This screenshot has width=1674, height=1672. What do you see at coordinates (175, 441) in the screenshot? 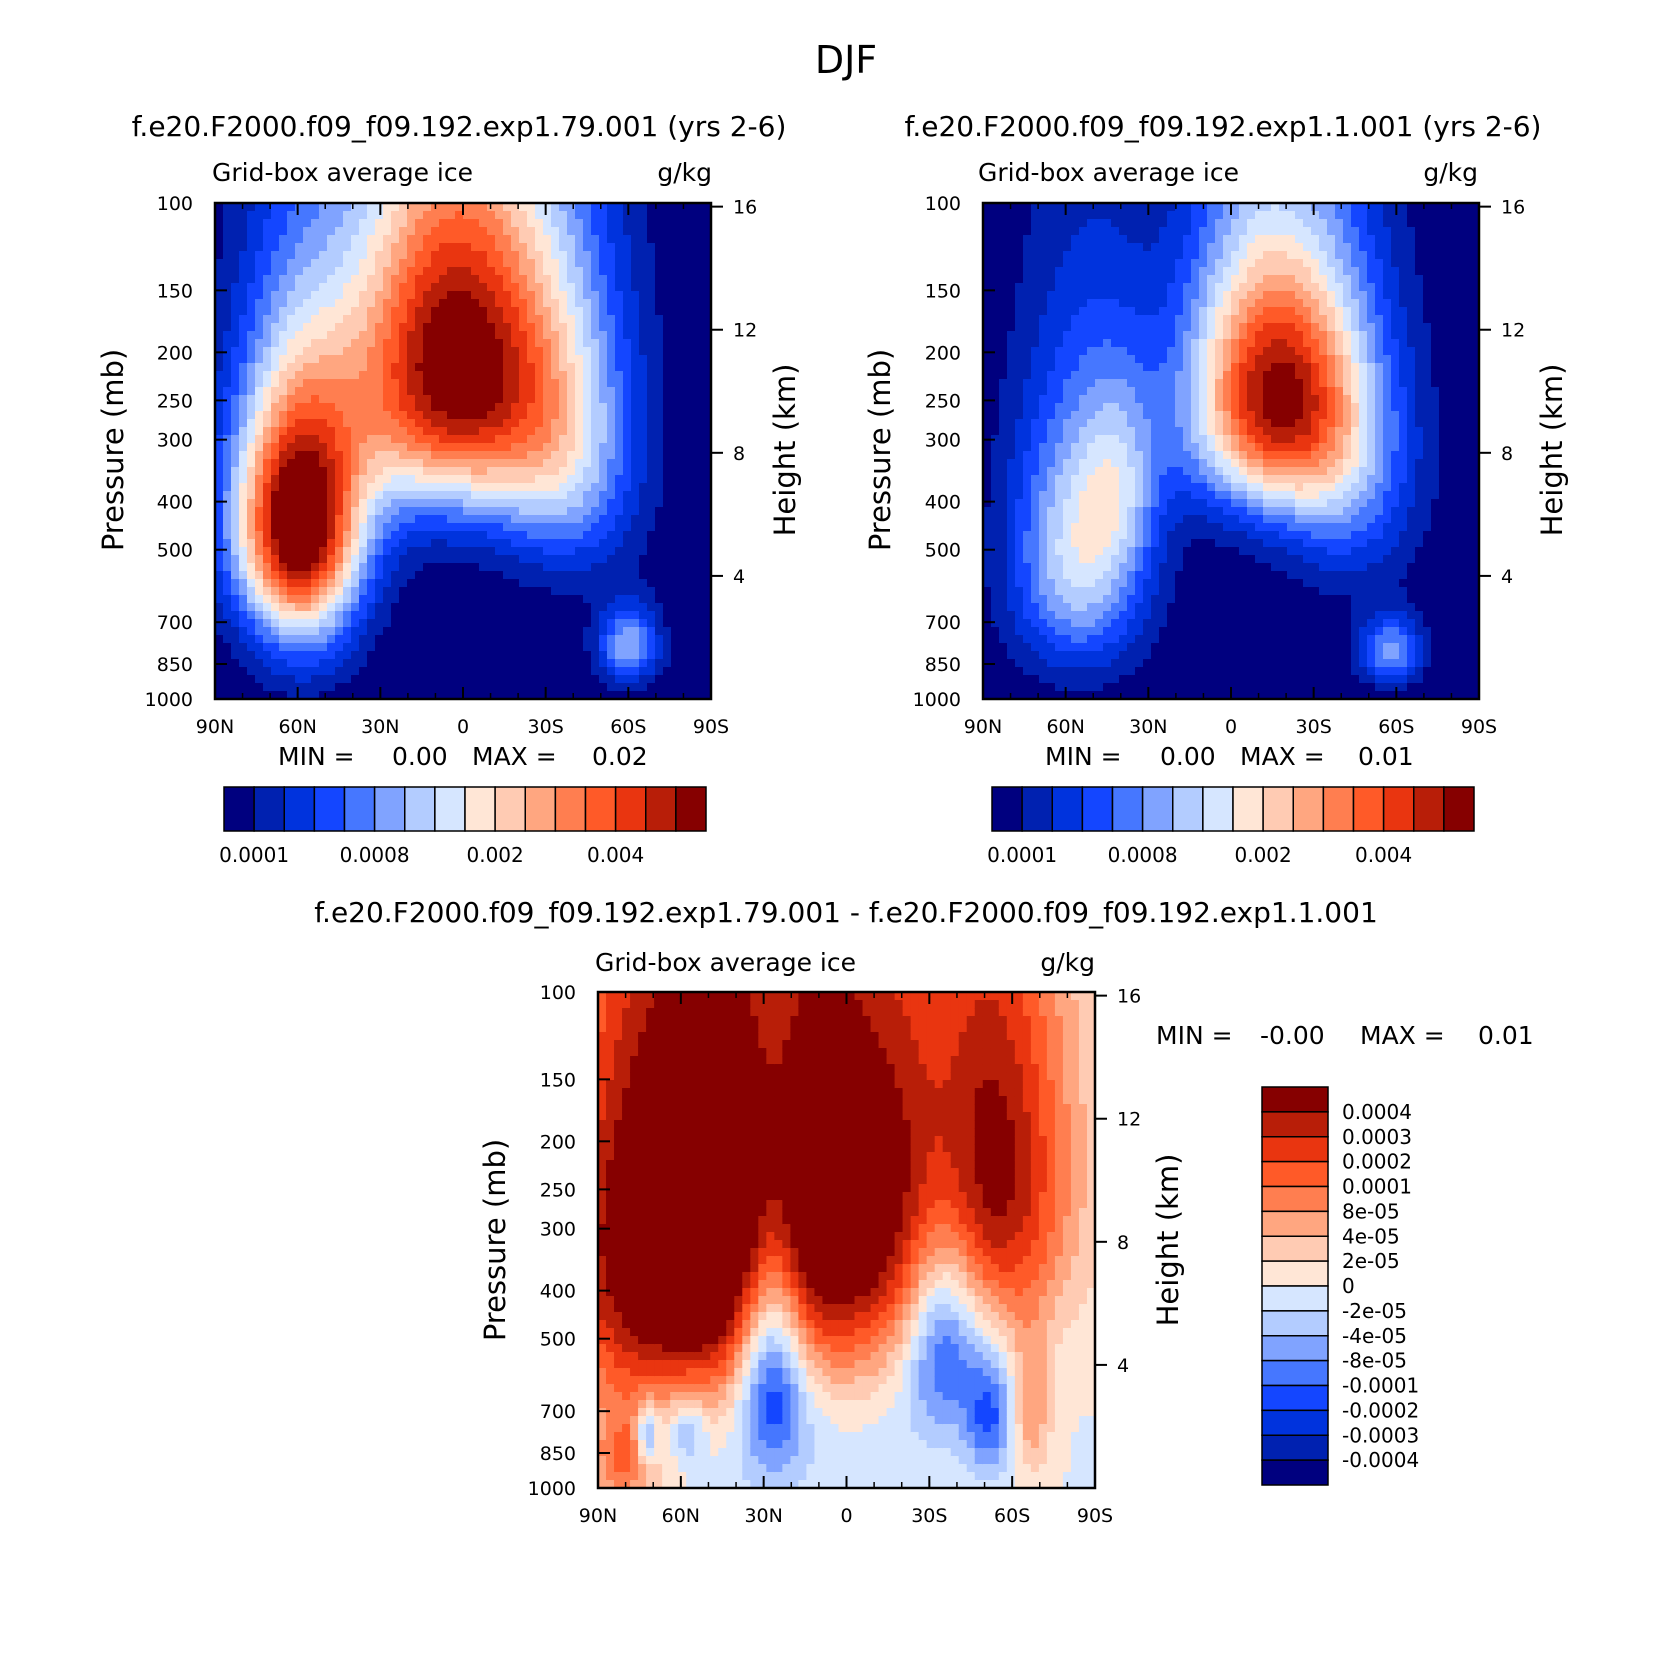
I see `y-tick-label: 300` at bounding box center [175, 441].